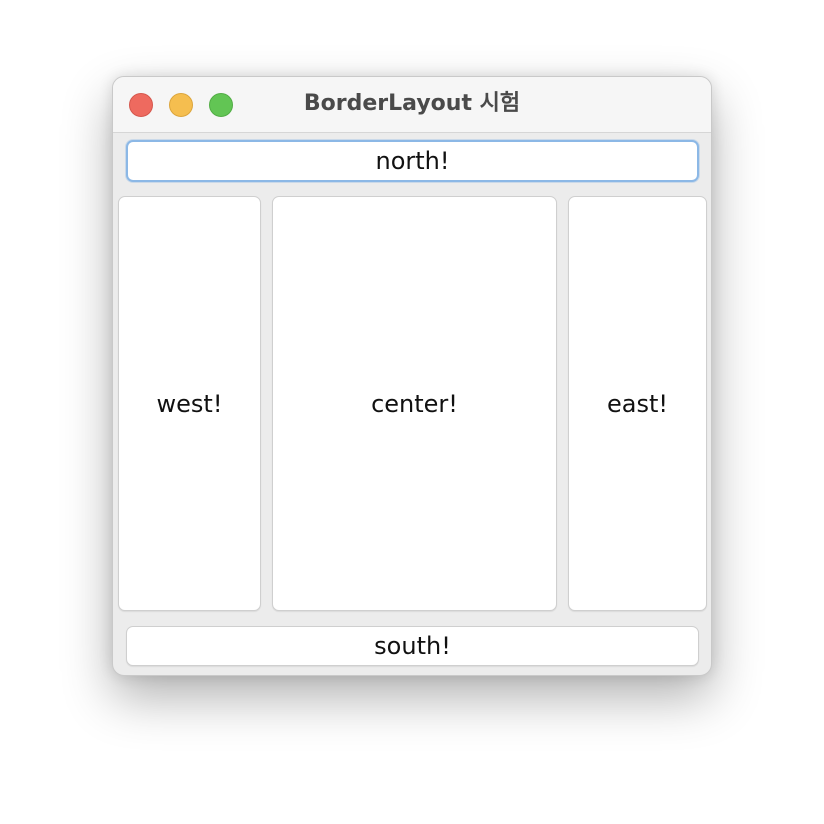  I want to click on window-title: BorderLayout 시험, so click(412, 103).